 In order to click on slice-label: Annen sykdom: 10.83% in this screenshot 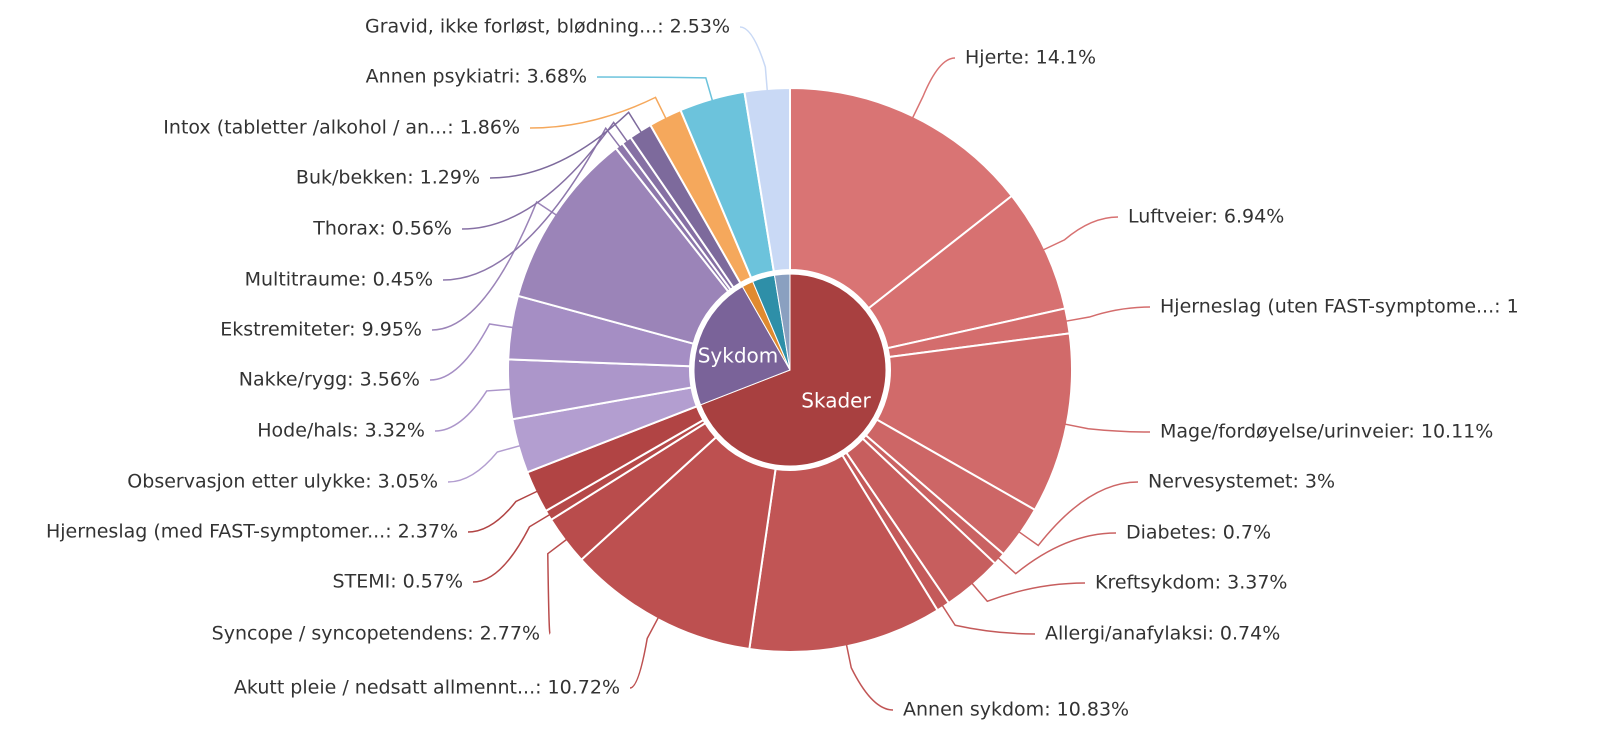, I will do `click(1016, 710)`.